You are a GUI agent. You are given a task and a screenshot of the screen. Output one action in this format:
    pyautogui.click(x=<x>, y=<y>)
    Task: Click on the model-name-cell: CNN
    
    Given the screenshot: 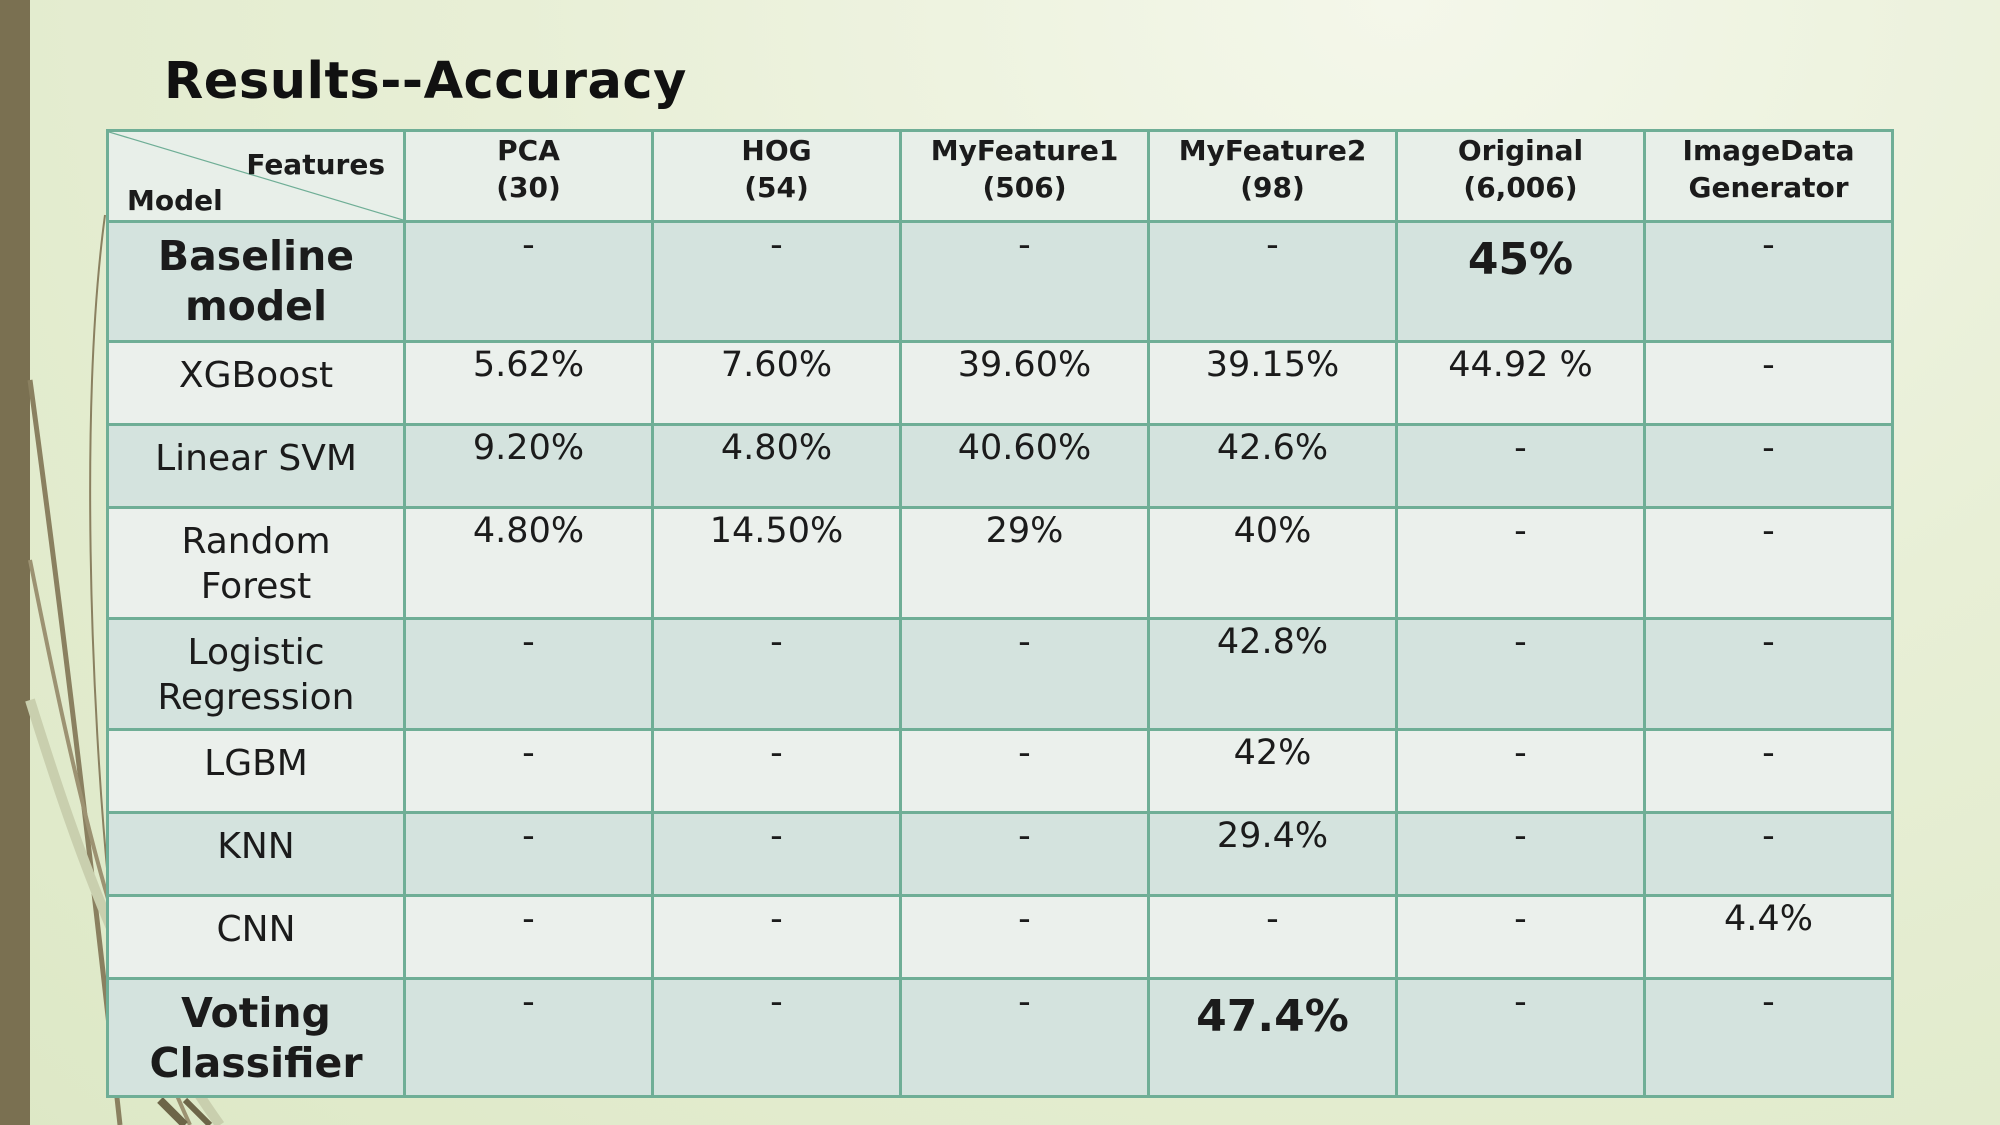 What is the action you would take?
    pyautogui.click(x=256, y=937)
    